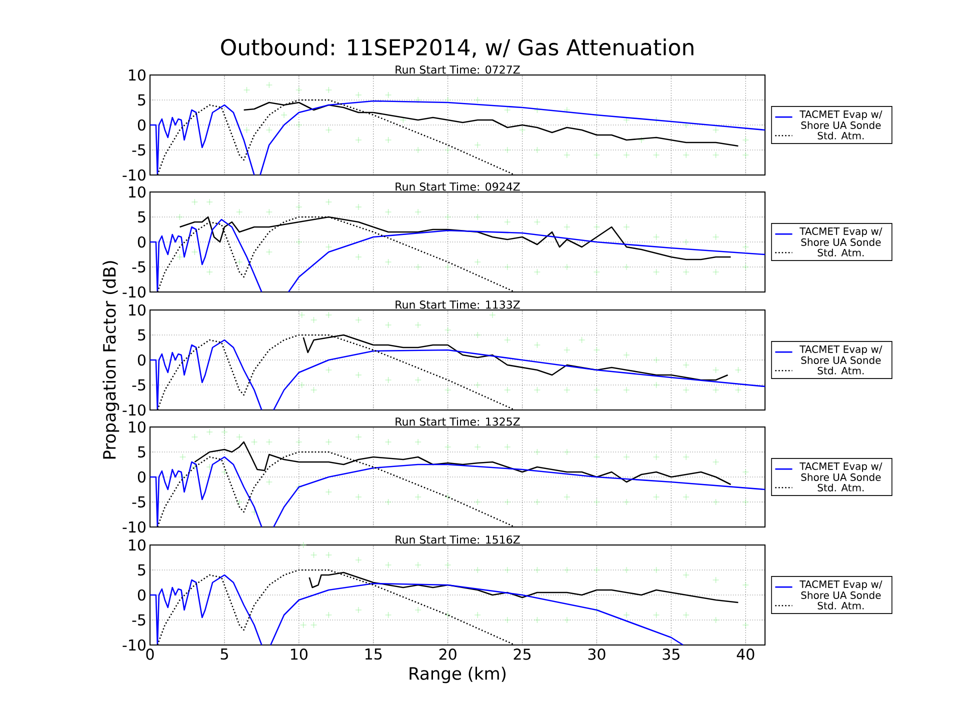  Describe the element at coordinates (458, 69) in the screenshot. I see `chart-subtitle: Run Start Time: 0727Z` at that location.